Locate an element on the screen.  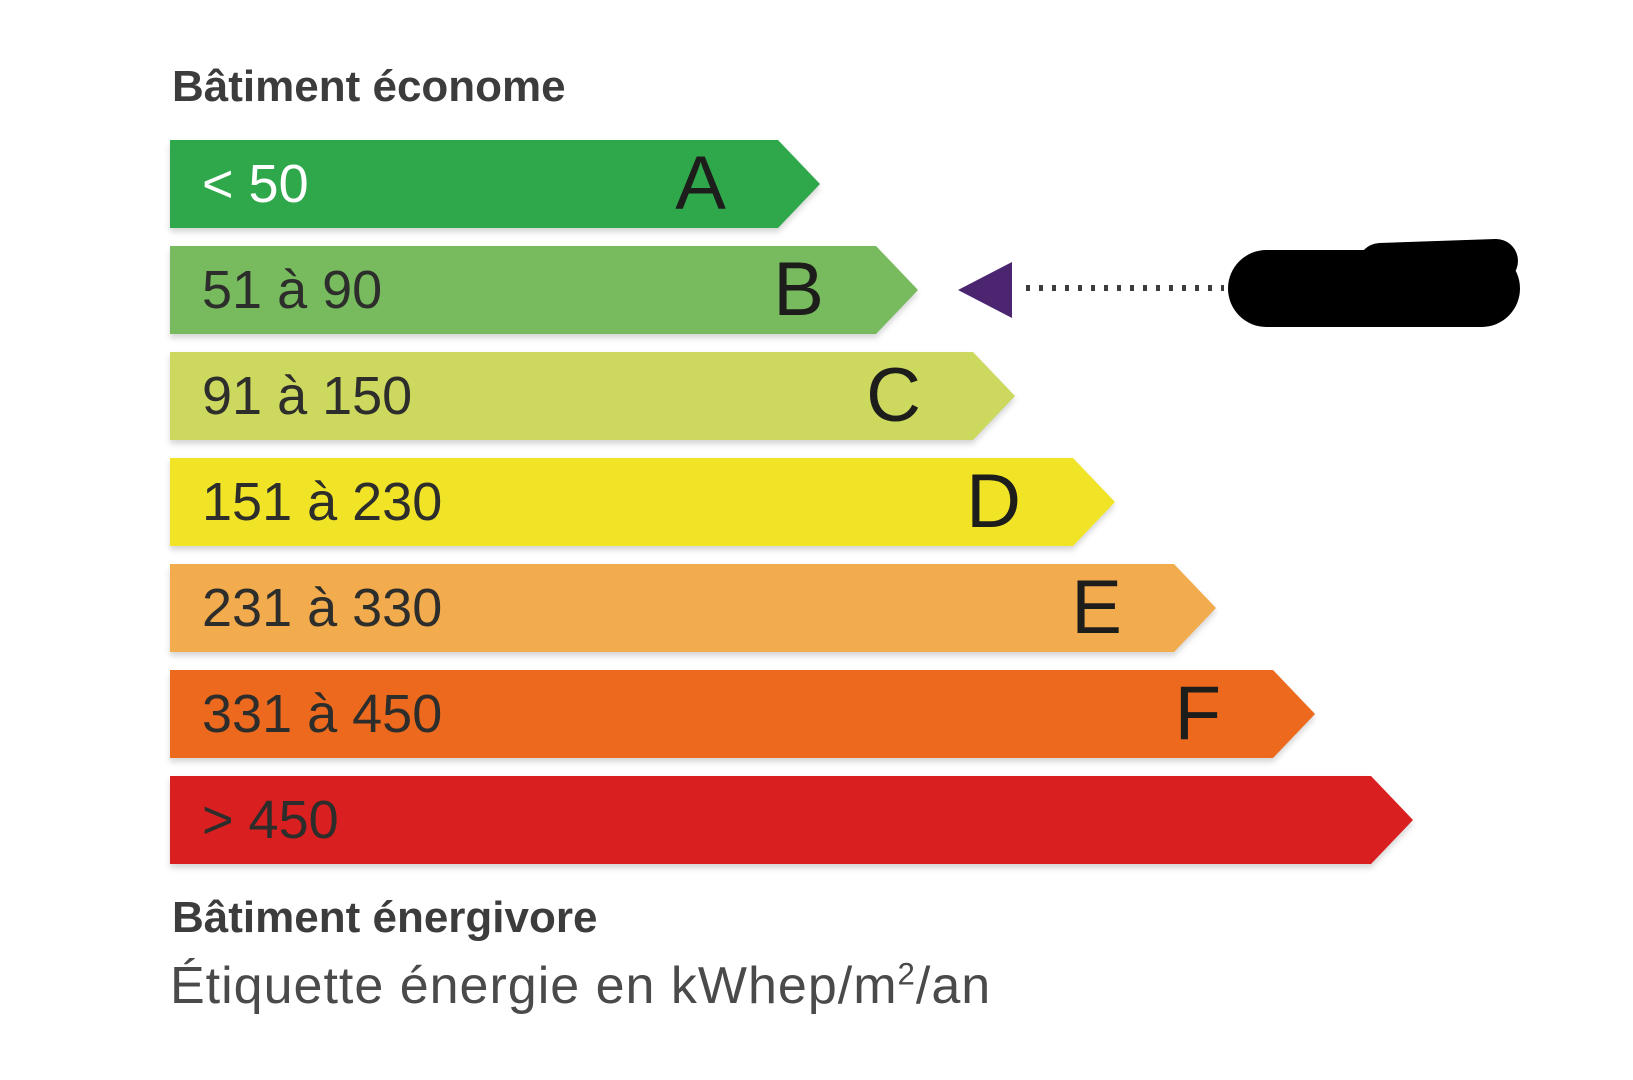
energy-bar-row-c: 91 à 150 C is located at coordinates (791, 396).